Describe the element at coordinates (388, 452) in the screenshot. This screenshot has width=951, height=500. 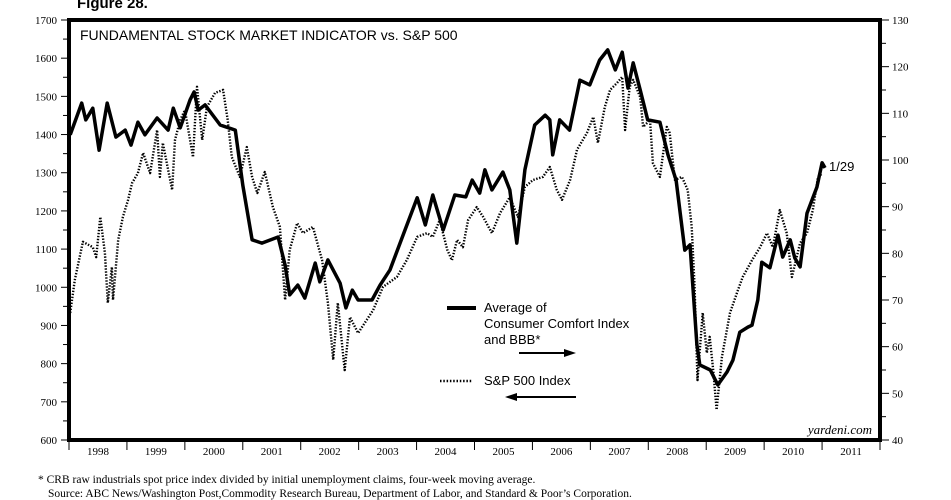
I see `x-axis-tick-label: 2003` at that location.